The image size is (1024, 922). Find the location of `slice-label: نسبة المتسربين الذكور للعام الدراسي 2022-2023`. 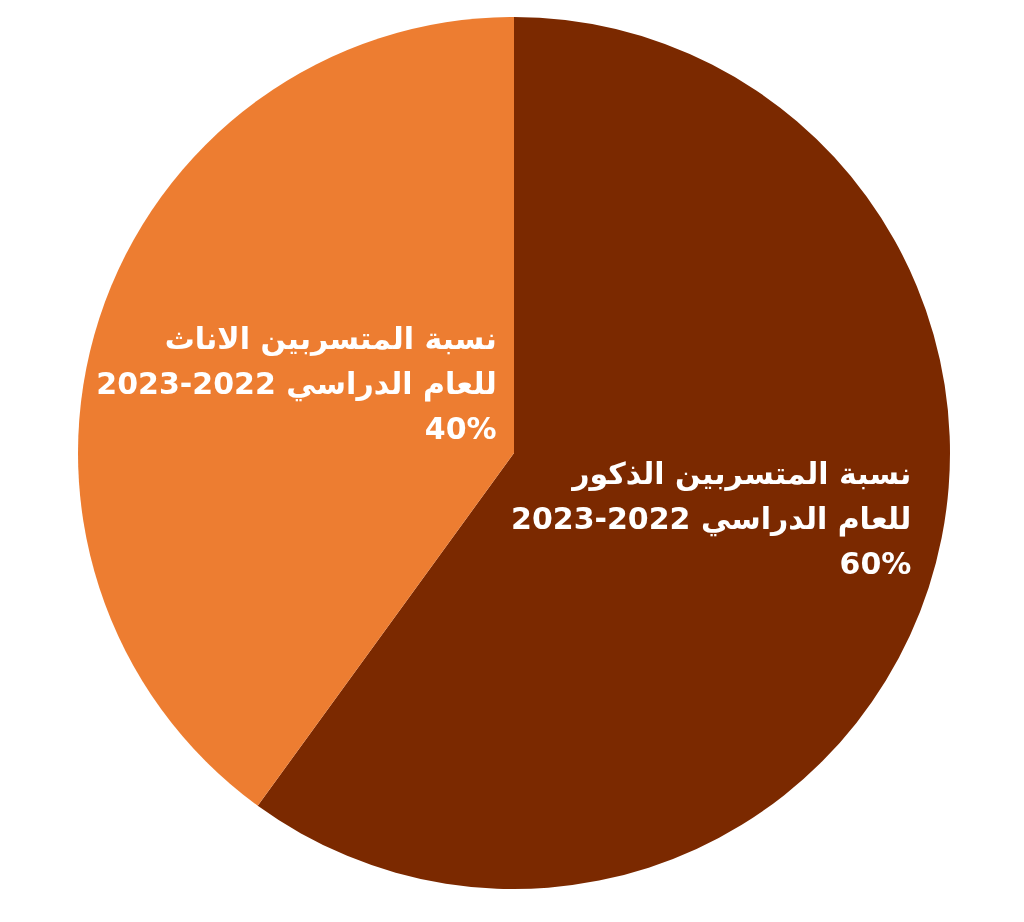

slice-label: نسبة المتسربين الذكور للعام الدراسي 2022-2023 is located at coordinates (711, 496).